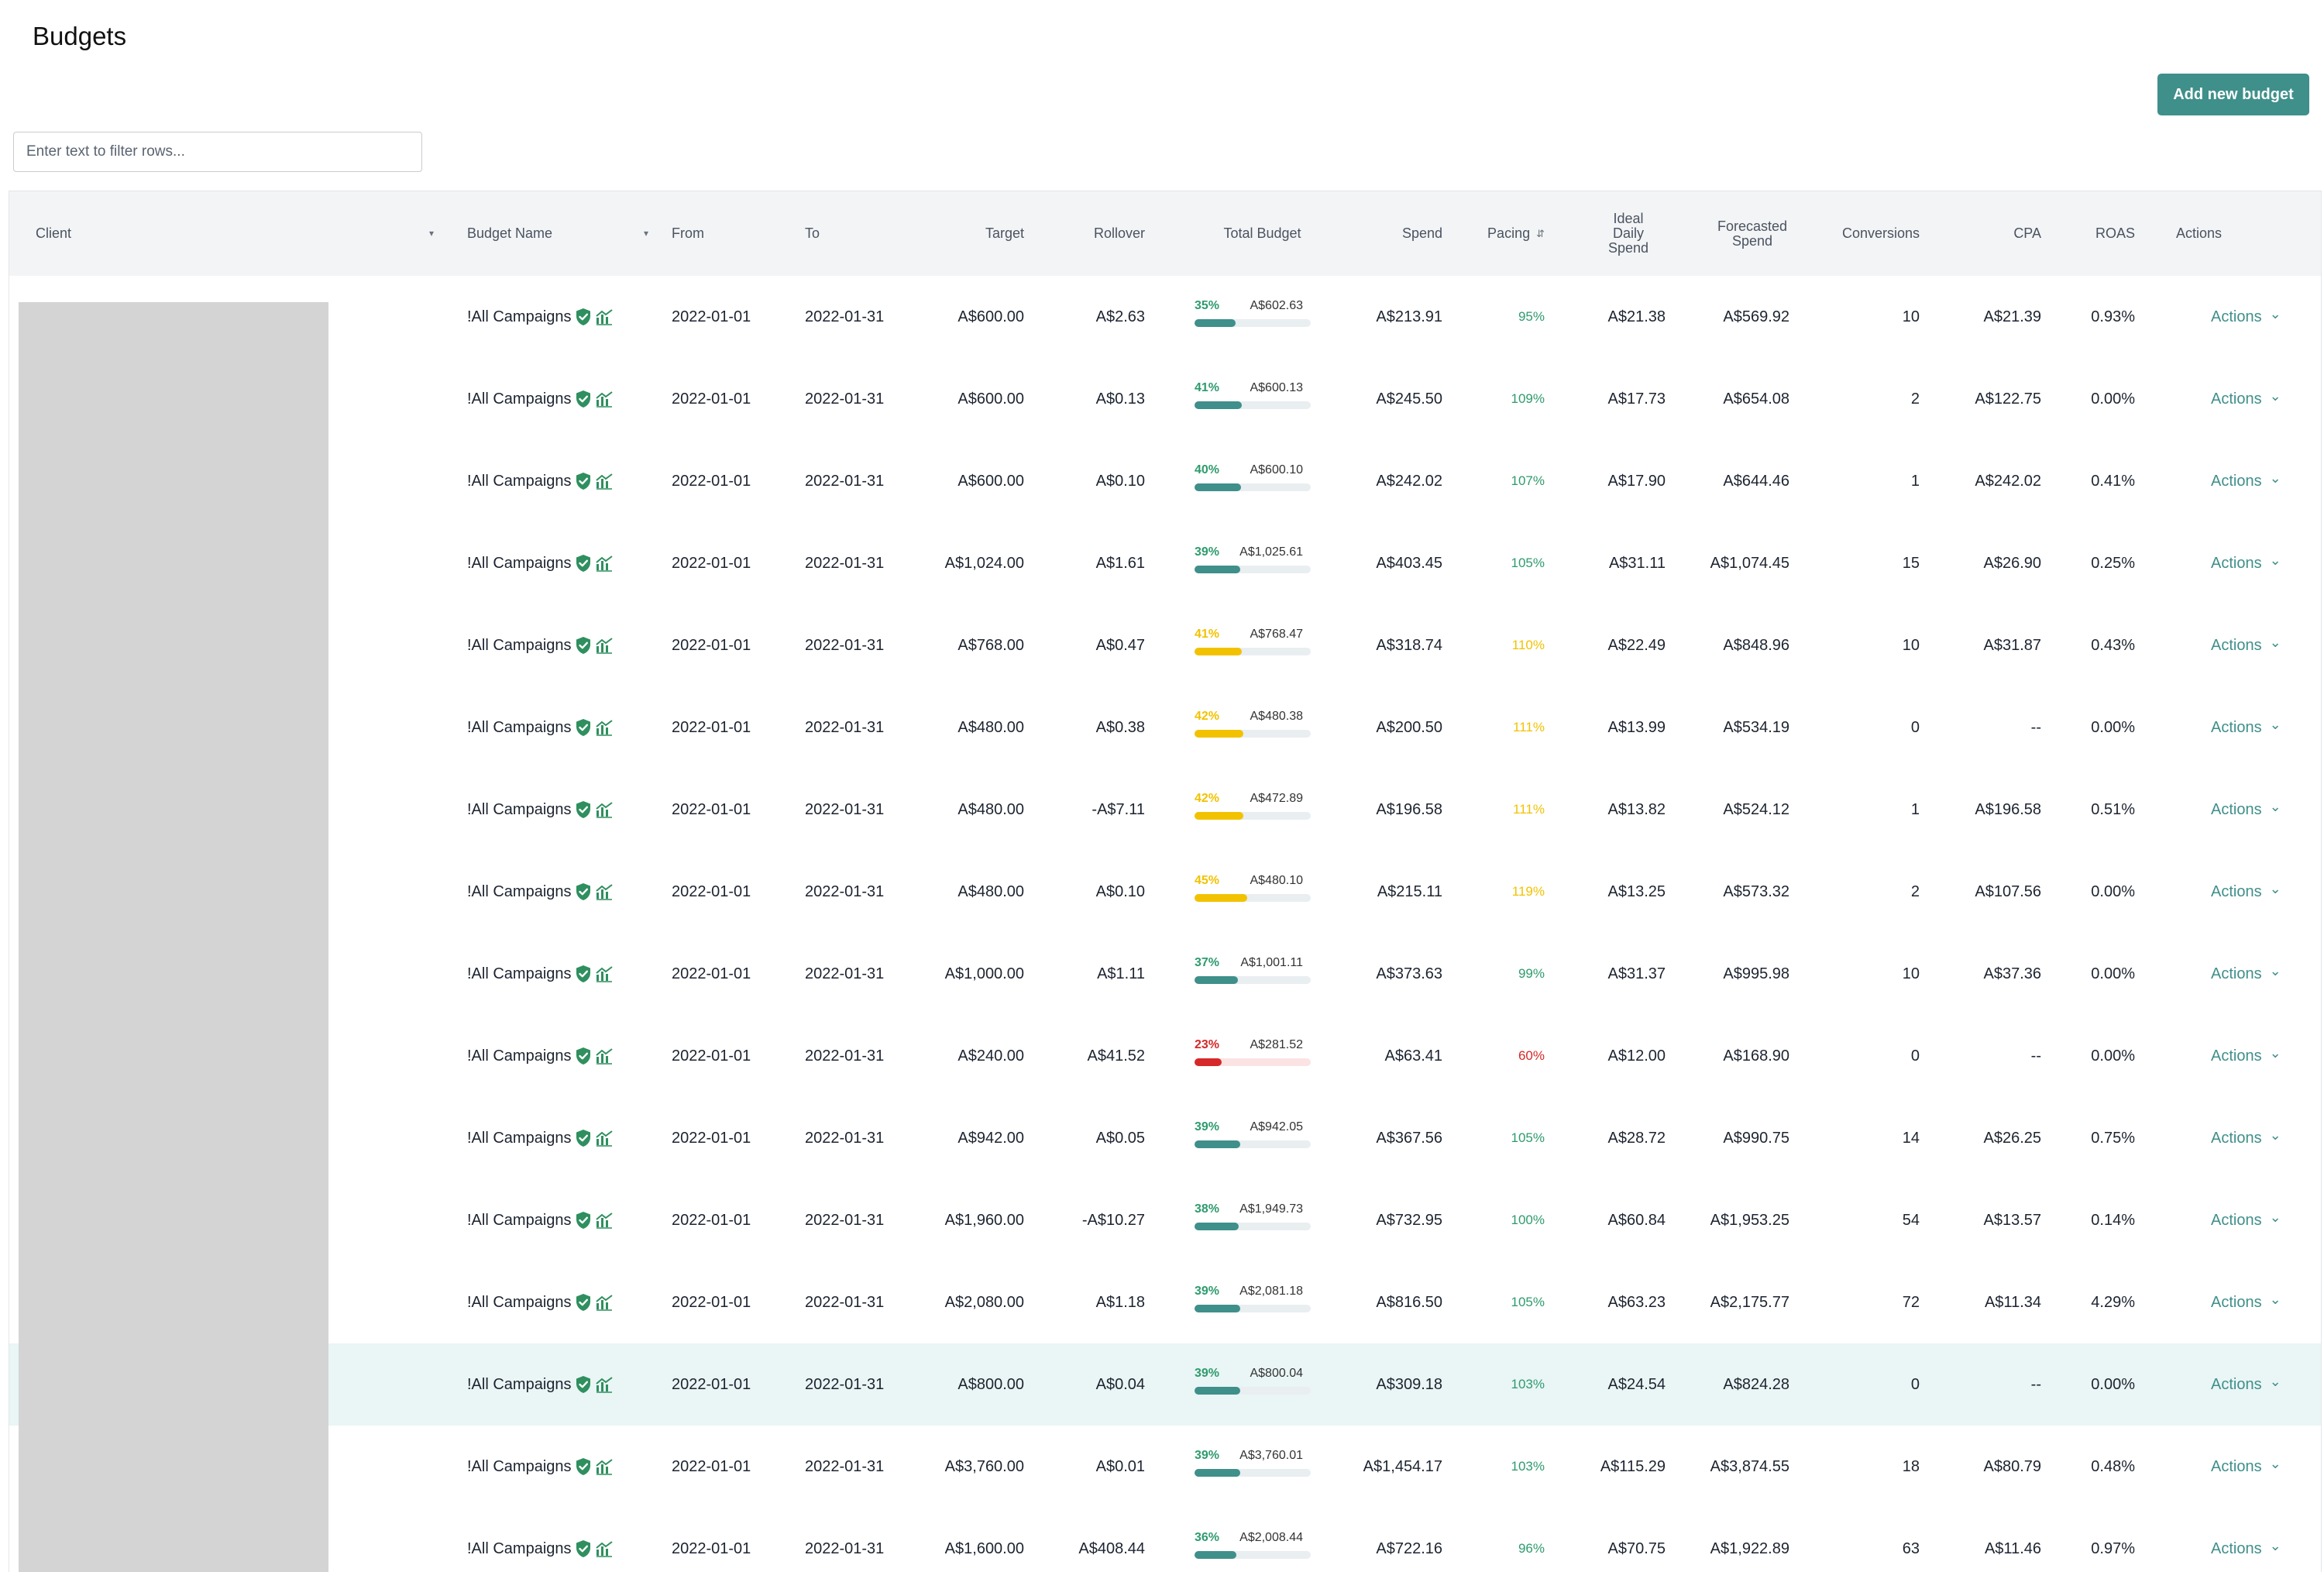  I want to click on column-header-budget-name: Budget Name ▾, so click(564, 233).